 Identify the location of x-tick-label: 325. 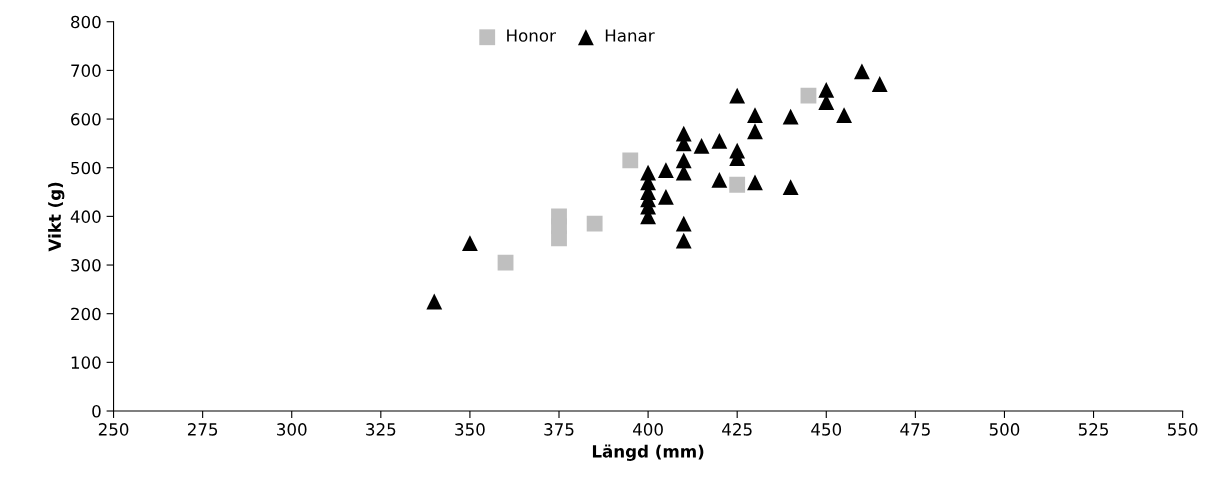
(381, 429).